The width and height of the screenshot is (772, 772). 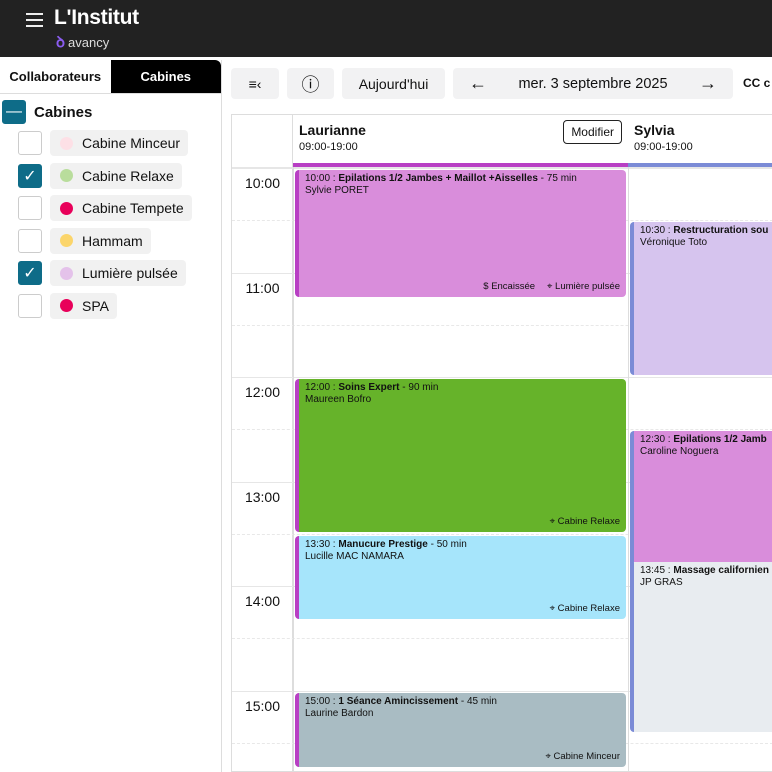 What do you see at coordinates (583, 286) in the screenshot?
I see `cabin-location: ⌖ Lumière pulsée` at bounding box center [583, 286].